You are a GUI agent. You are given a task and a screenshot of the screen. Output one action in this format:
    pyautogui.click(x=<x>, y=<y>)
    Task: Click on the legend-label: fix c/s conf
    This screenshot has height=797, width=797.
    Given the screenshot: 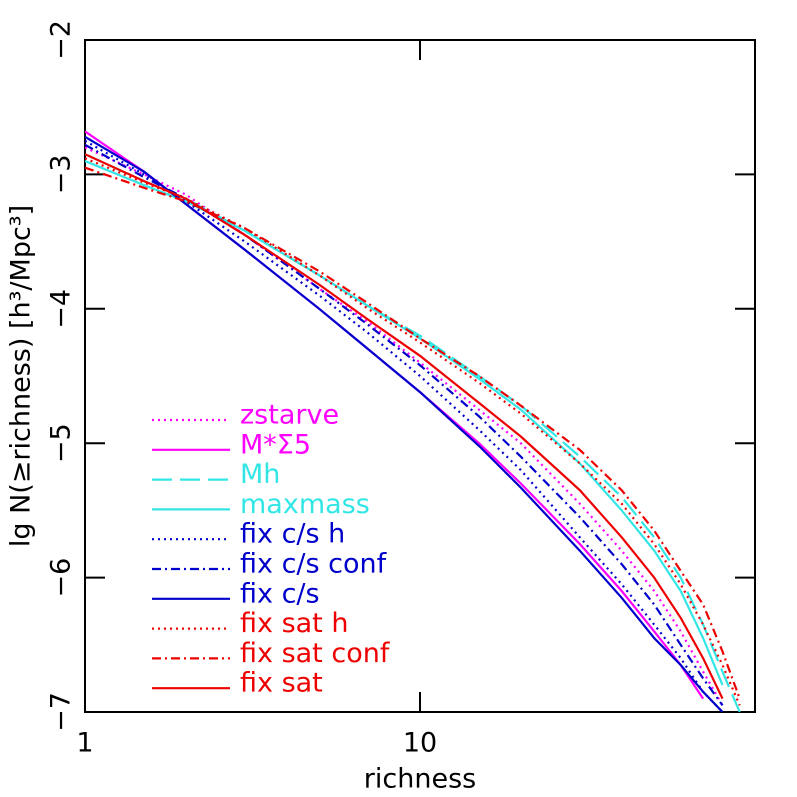 What is the action you would take?
    pyautogui.click(x=314, y=564)
    